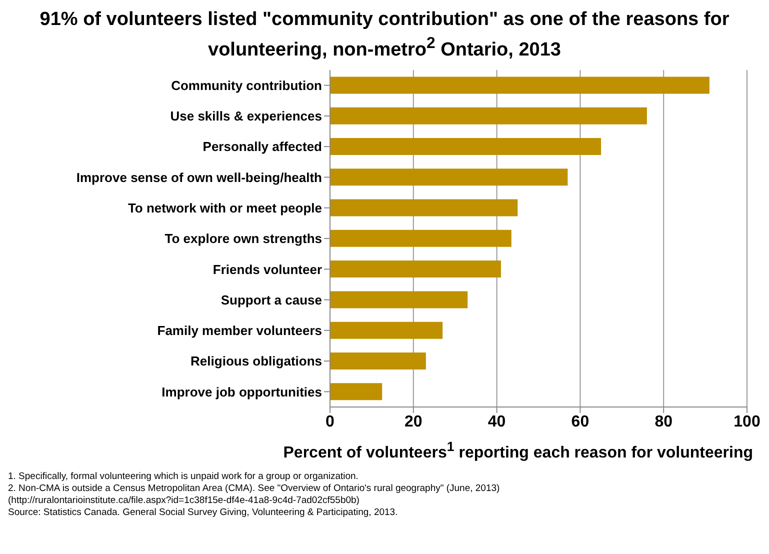 The image size is (769, 554). I want to click on x-tick-label: 80, so click(663, 422).